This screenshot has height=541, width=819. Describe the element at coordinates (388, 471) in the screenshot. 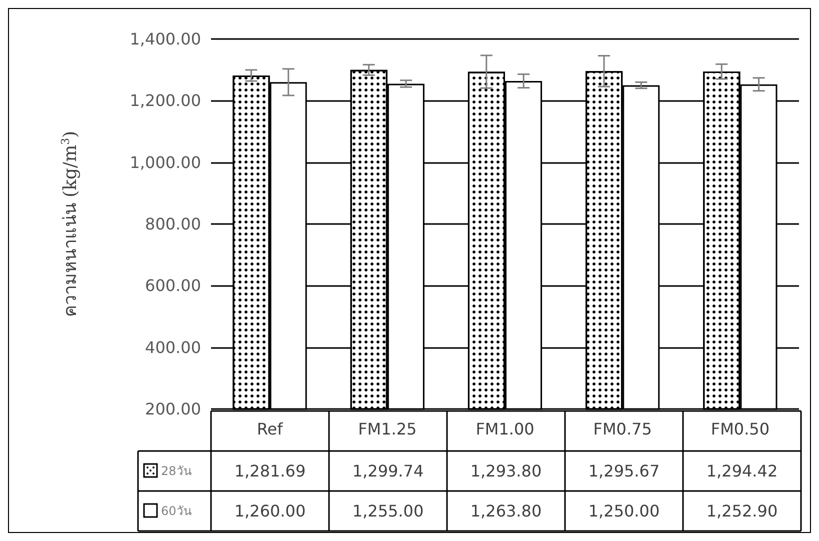

I see `data-label: 1,299.74` at that location.